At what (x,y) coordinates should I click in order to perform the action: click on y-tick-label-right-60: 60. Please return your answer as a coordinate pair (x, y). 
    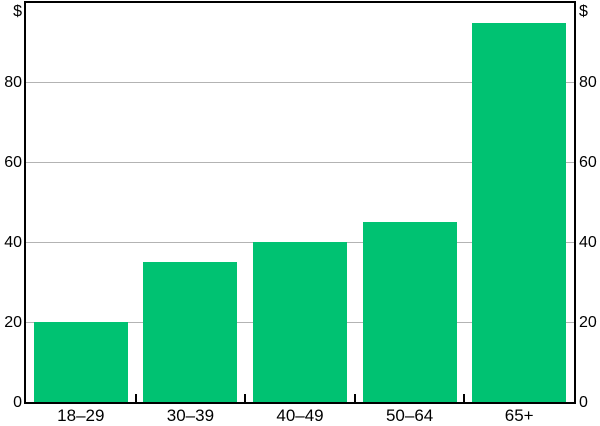
    Looking at the image, I should click on (588, 163).